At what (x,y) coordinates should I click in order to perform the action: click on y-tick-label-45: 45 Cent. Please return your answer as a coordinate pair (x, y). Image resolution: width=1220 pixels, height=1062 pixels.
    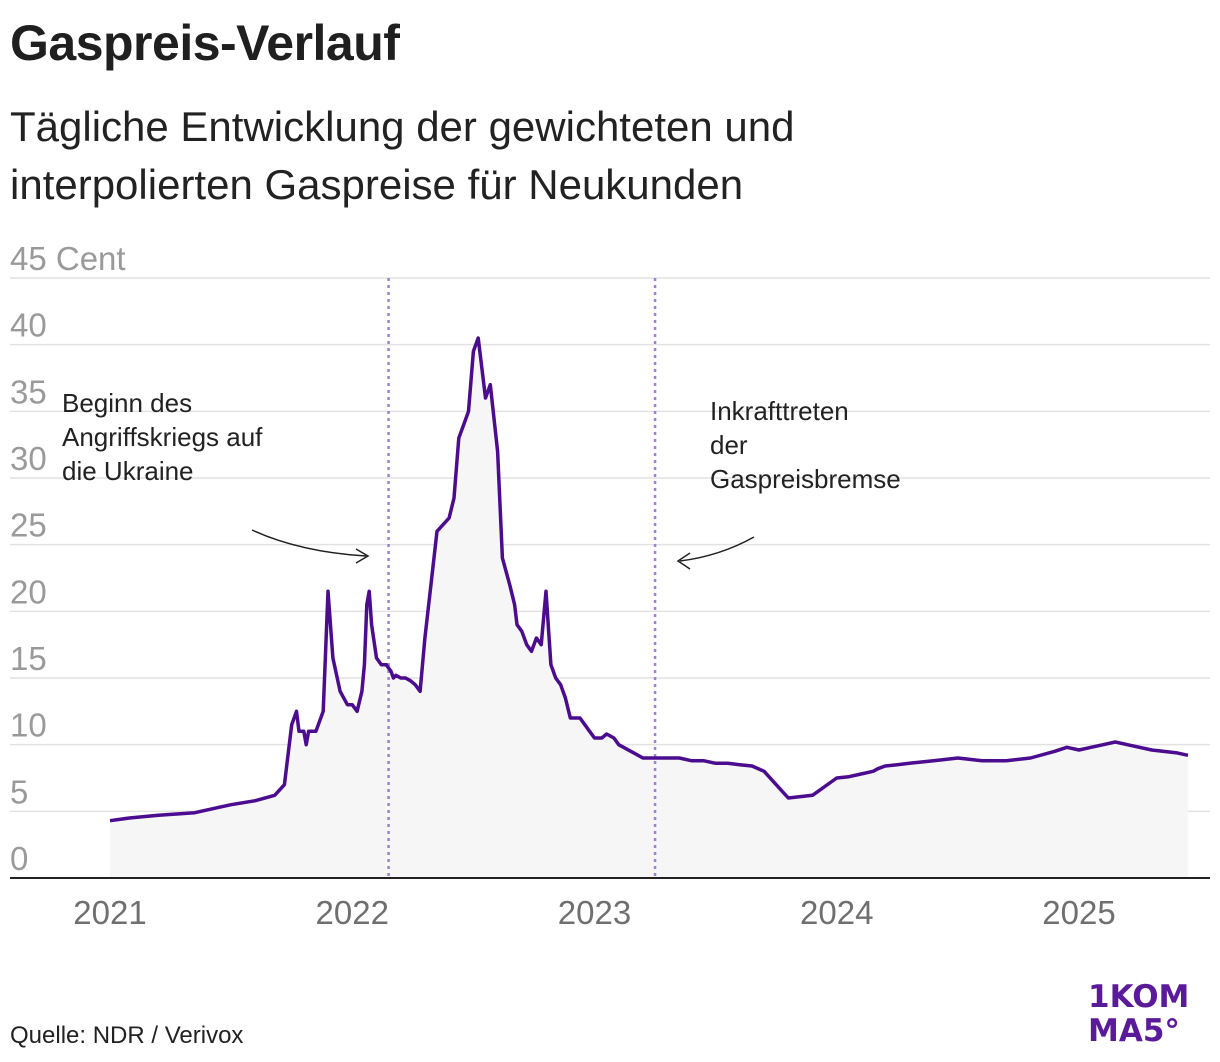
    Looking at the image, I should click on (68, 258).